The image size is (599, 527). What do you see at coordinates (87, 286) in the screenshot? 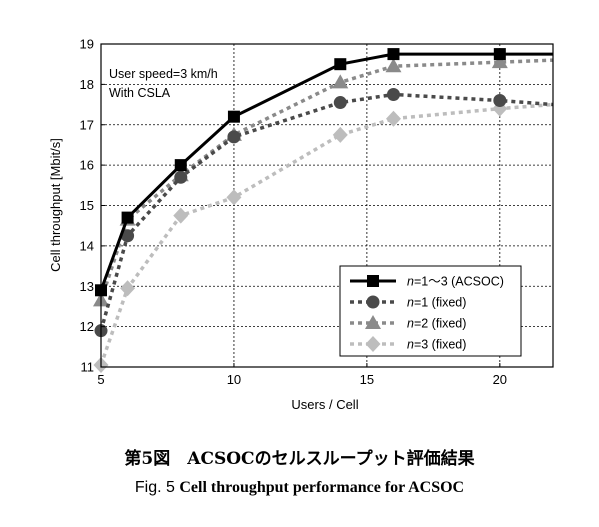
I see `y-tick-label: 13` at bounding box center [87, 286].